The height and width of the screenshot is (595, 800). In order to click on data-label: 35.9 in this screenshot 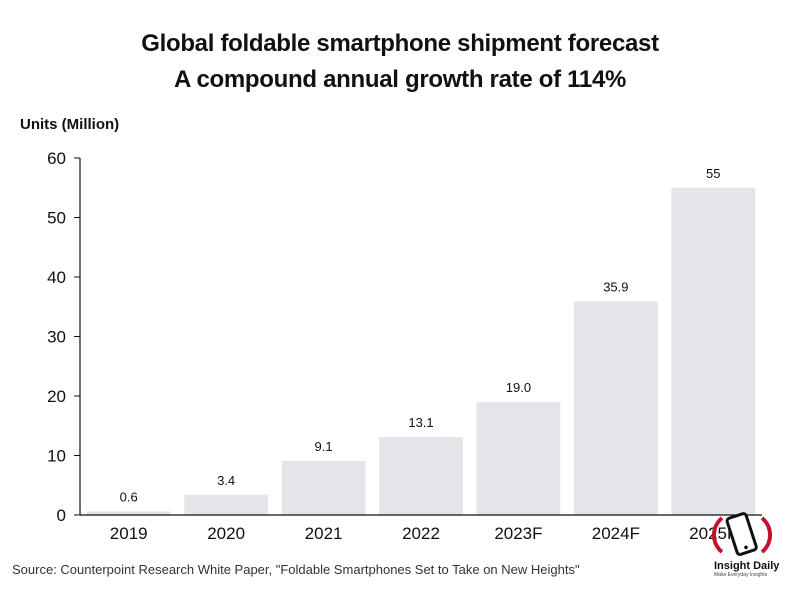, I will do `click(615, 286)`.